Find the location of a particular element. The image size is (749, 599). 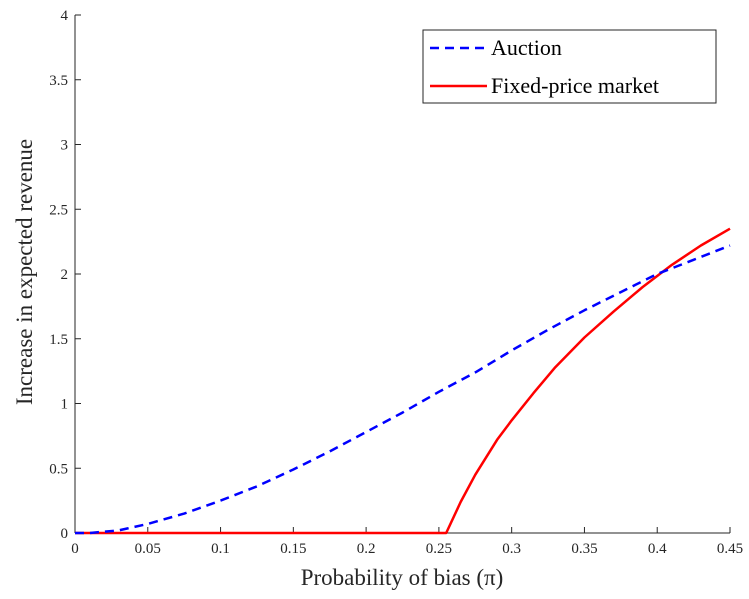

legend: Auction Fixed-price market is located at coordinates (569, 66).